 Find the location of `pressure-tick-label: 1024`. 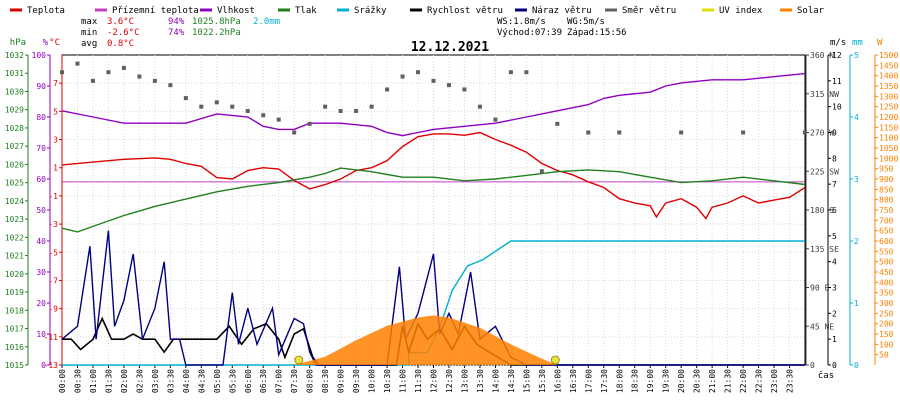

pressure-tick-label: 1024 is located at coordinates (14, 201).